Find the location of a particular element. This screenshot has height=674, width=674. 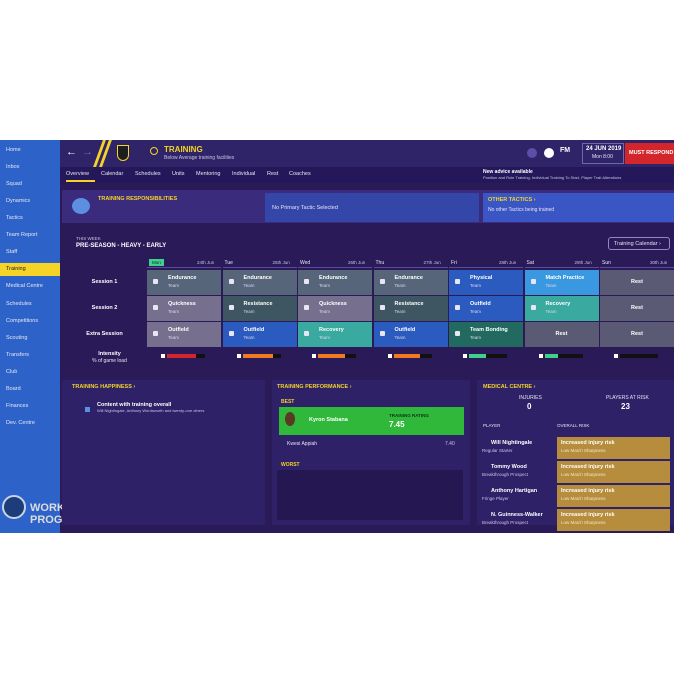

nav-item: Dynamics is located at coordinates (18, 201).